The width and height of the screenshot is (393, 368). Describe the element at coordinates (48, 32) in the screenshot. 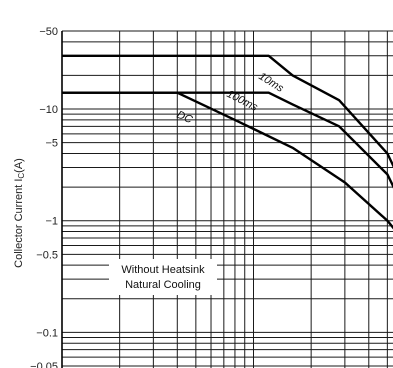

I see `y-tick-label: −50` at that location.